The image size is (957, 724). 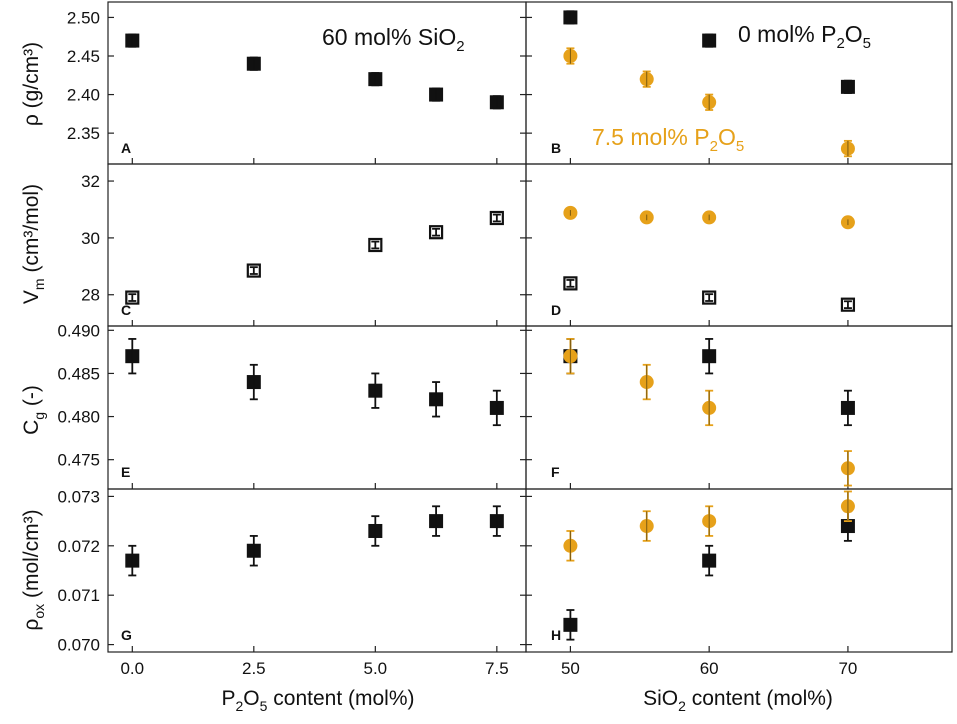 I want to click on xtick-label-left-0: 0.0, so click(x=132, y=668).